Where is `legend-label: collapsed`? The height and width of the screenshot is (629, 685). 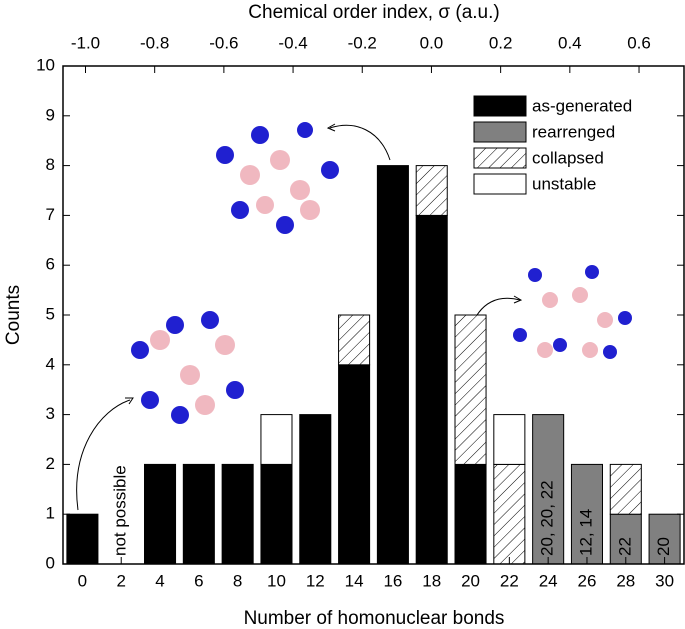 legend-label: collapsed is located at coordinates (568, 157).